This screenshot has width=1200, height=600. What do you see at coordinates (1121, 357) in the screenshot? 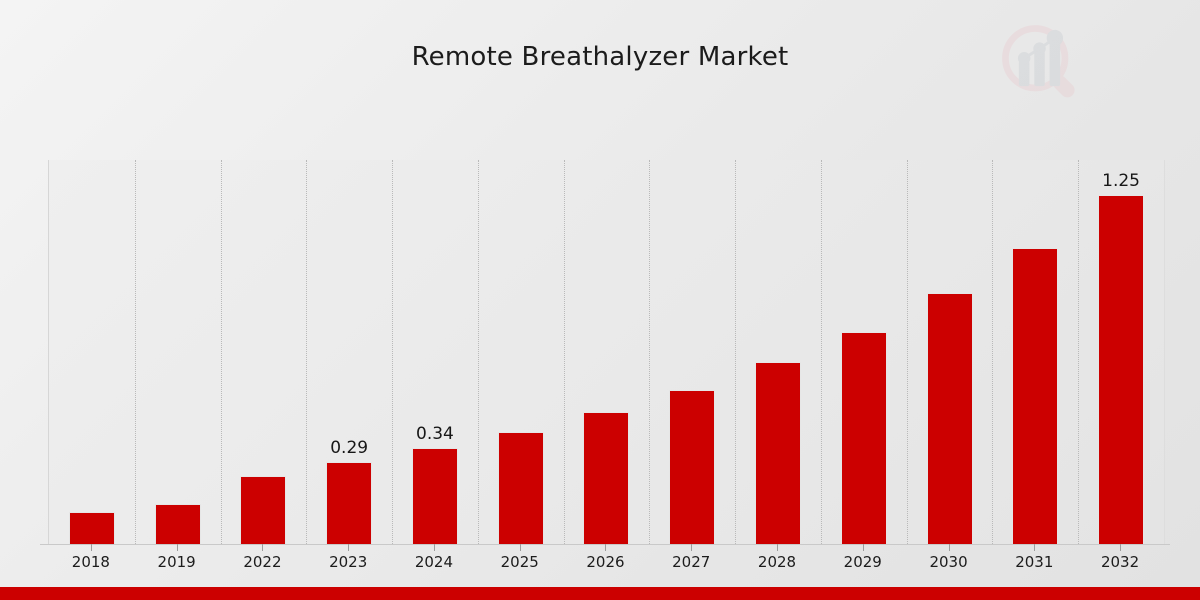
I see `bar-2032: 1.25` at bounding box center [1121, 357].